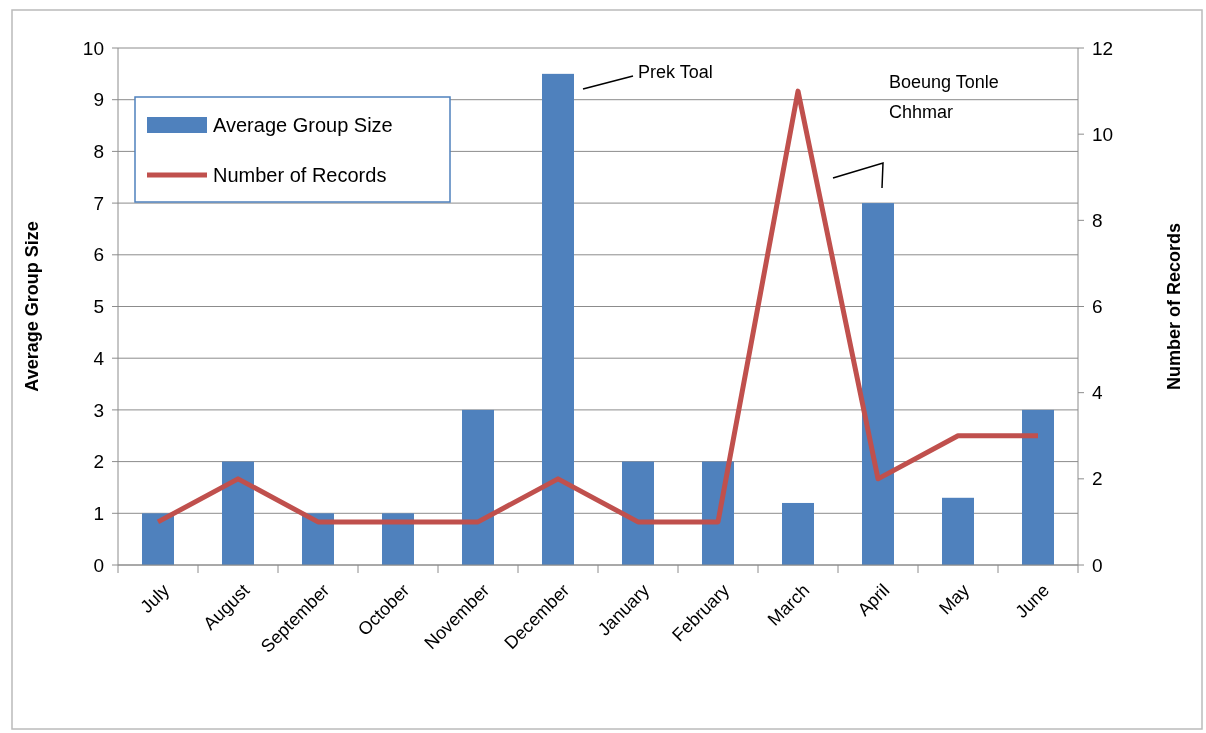  Describe the element at coordinates (98, 100) in the screenshot. I see `y-tick-label: 9` at that location.